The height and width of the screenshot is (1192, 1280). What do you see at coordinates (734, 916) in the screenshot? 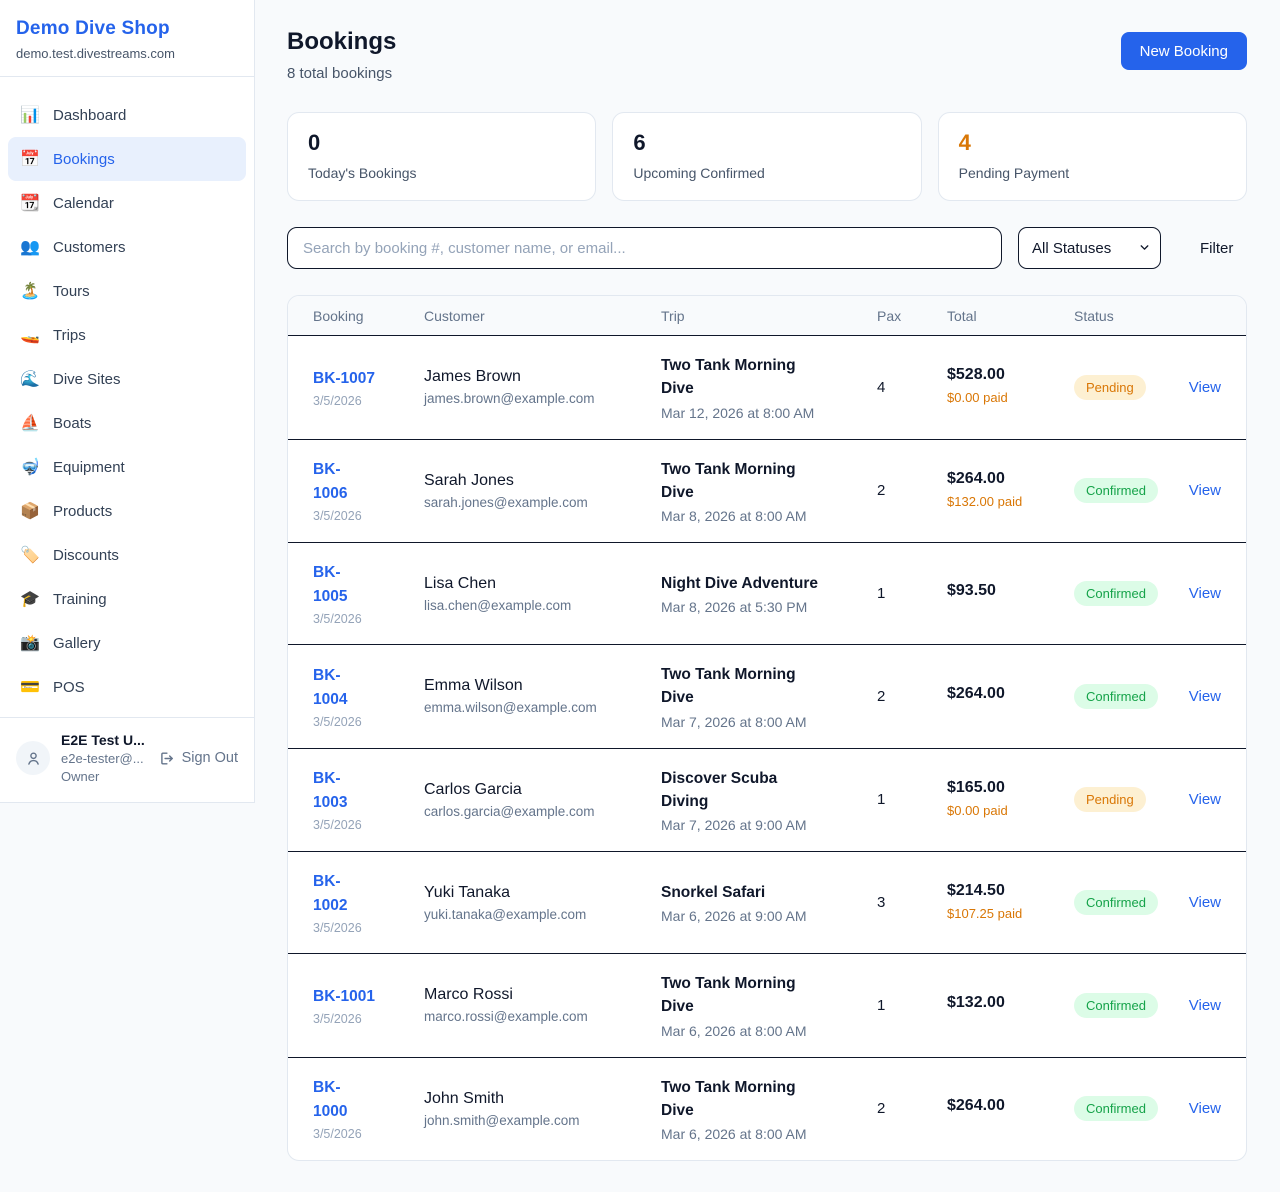
I see `trip-datetime: Mar 6, 2026 at 9:00 AM` at bounding box center [734, 916].